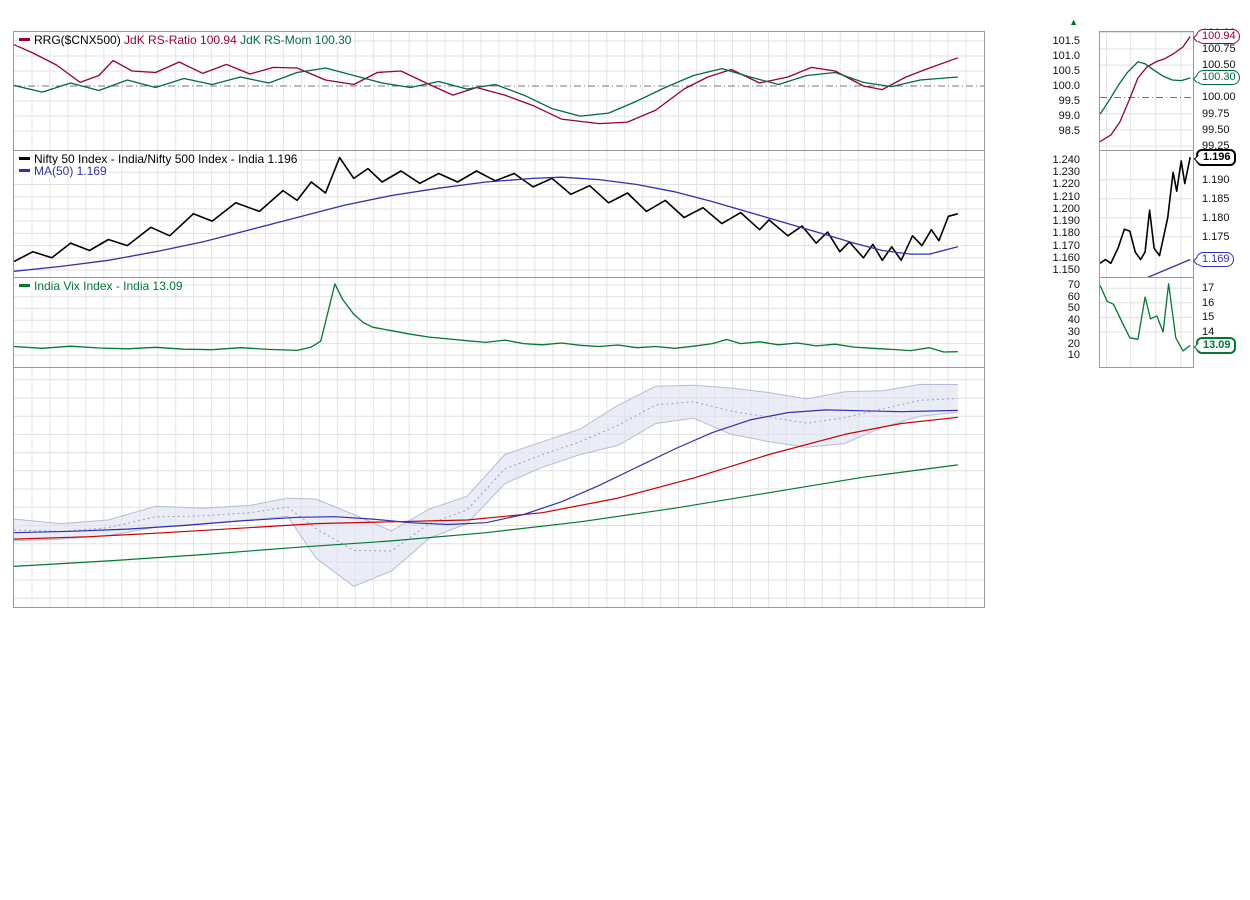  I want to click on y-axis-label: 1.210, so click(1066, 197).